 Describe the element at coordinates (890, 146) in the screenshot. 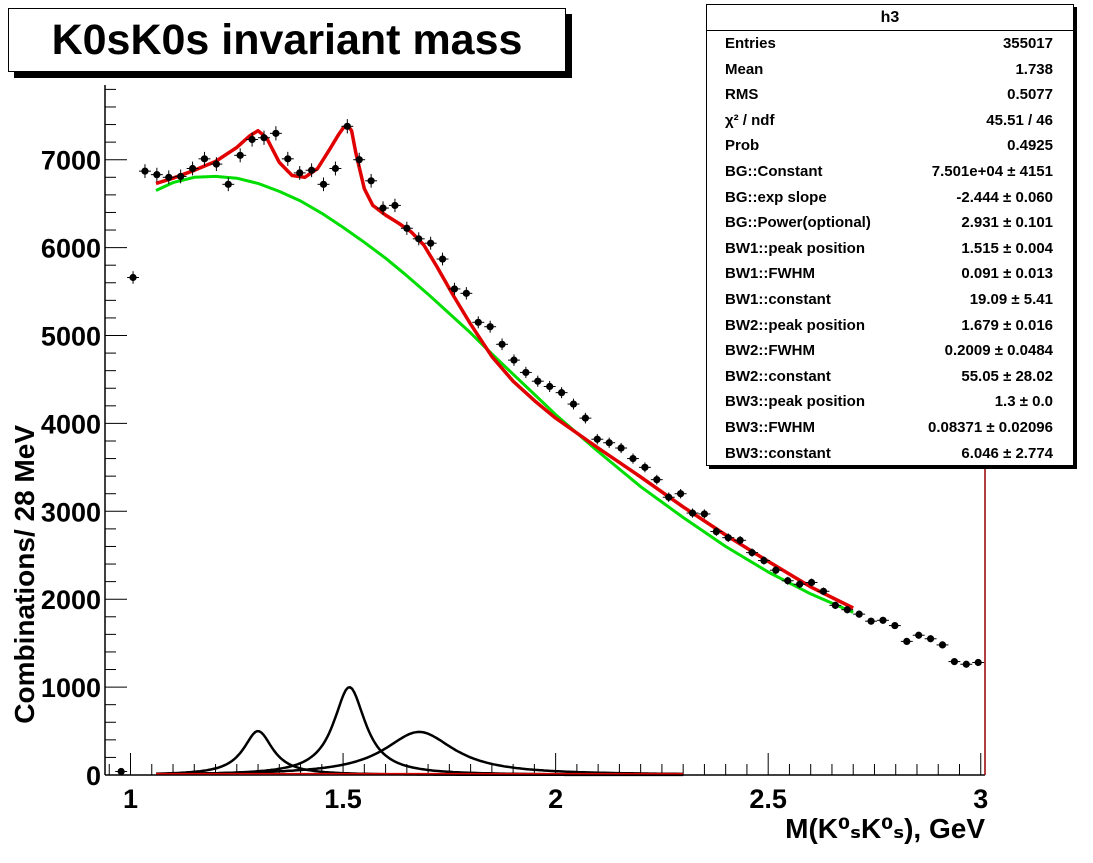

I see `stats-row: Prob 0.4925` at that location.